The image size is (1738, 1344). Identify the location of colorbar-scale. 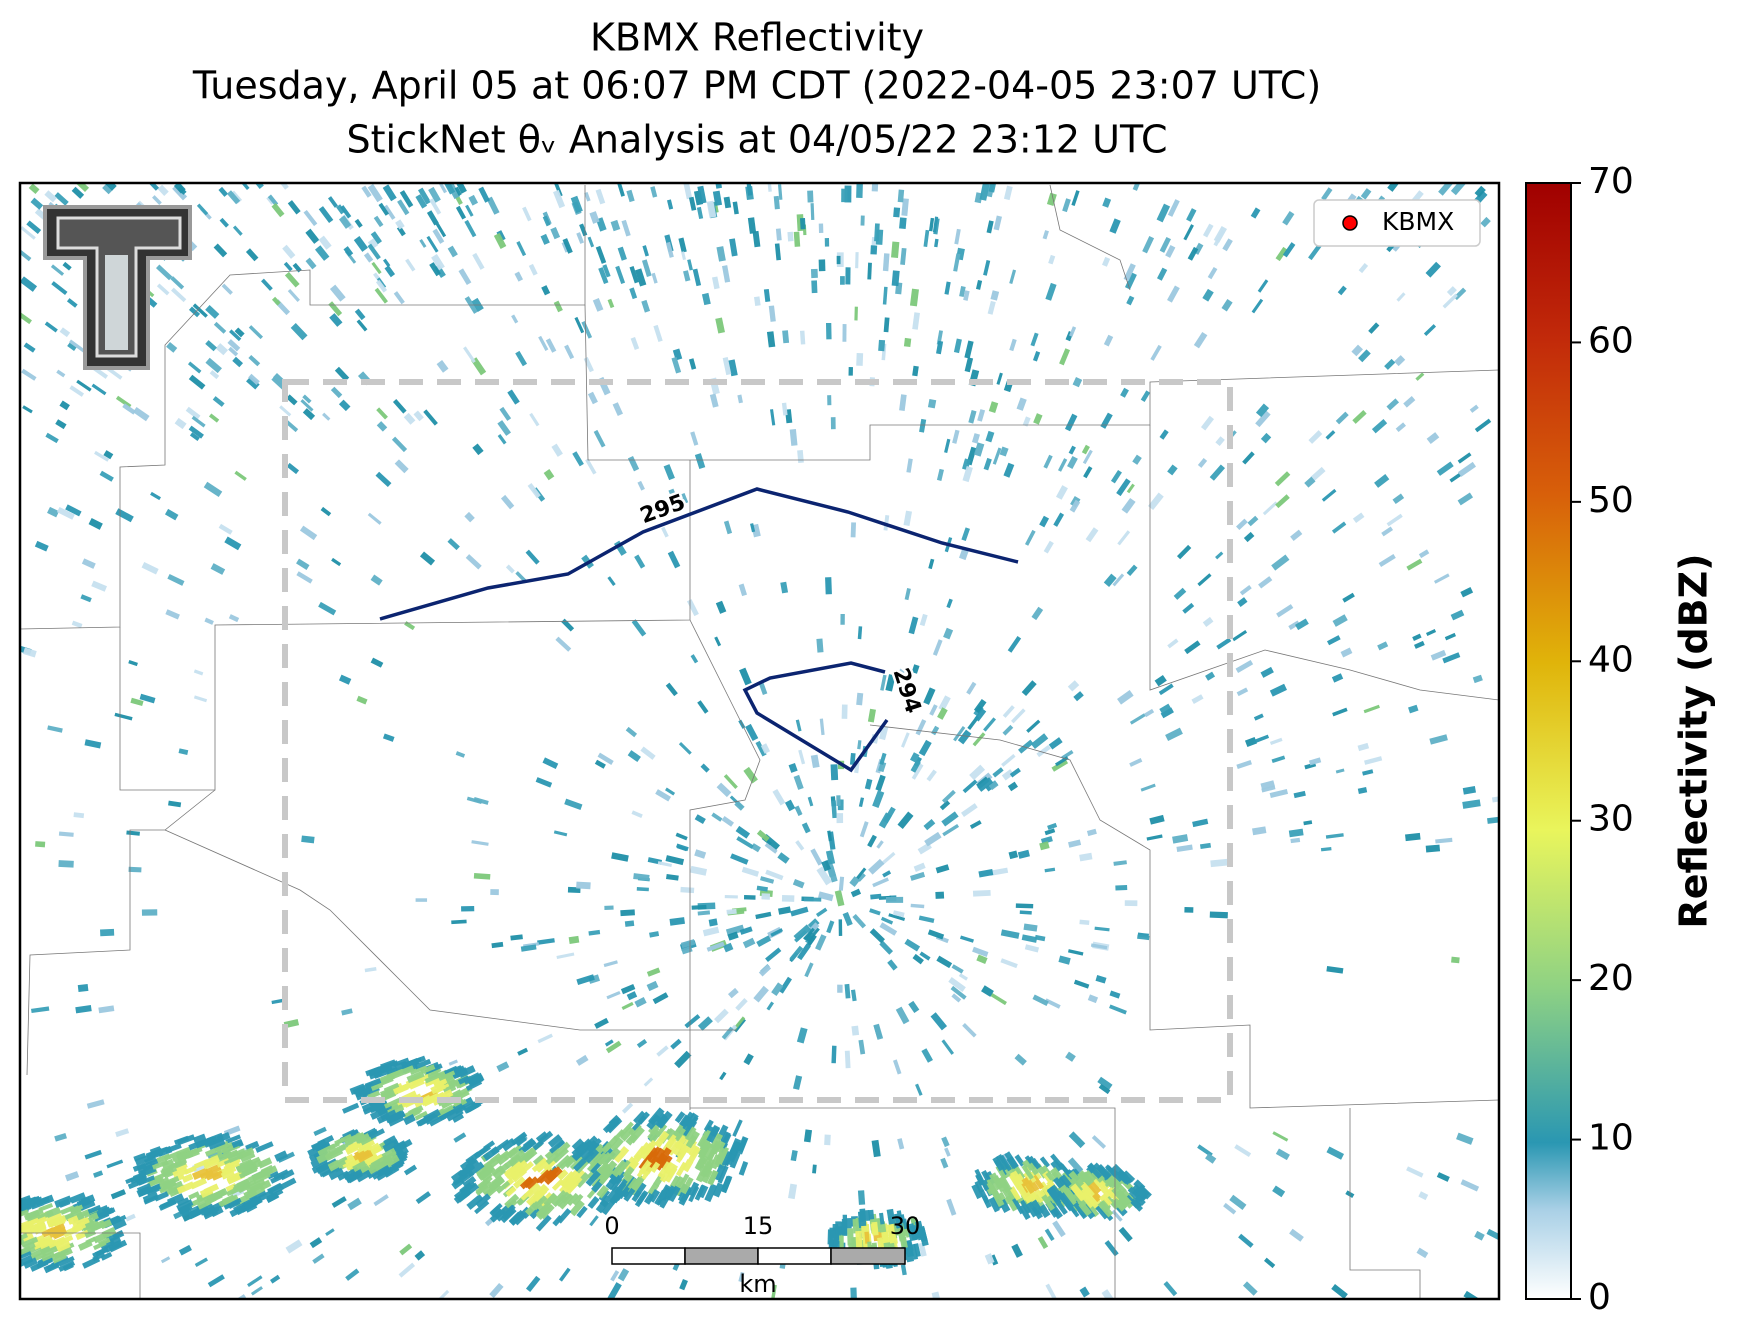
(1548, 741).